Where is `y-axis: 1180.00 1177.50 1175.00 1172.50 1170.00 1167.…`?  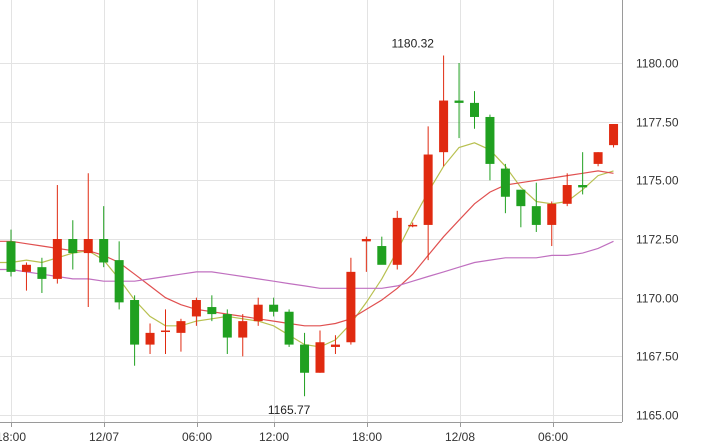
y-axis: 1180.00 1177.50 1175.00 1172.50 1170.00 1167.… is located at coordinates (650, 211).